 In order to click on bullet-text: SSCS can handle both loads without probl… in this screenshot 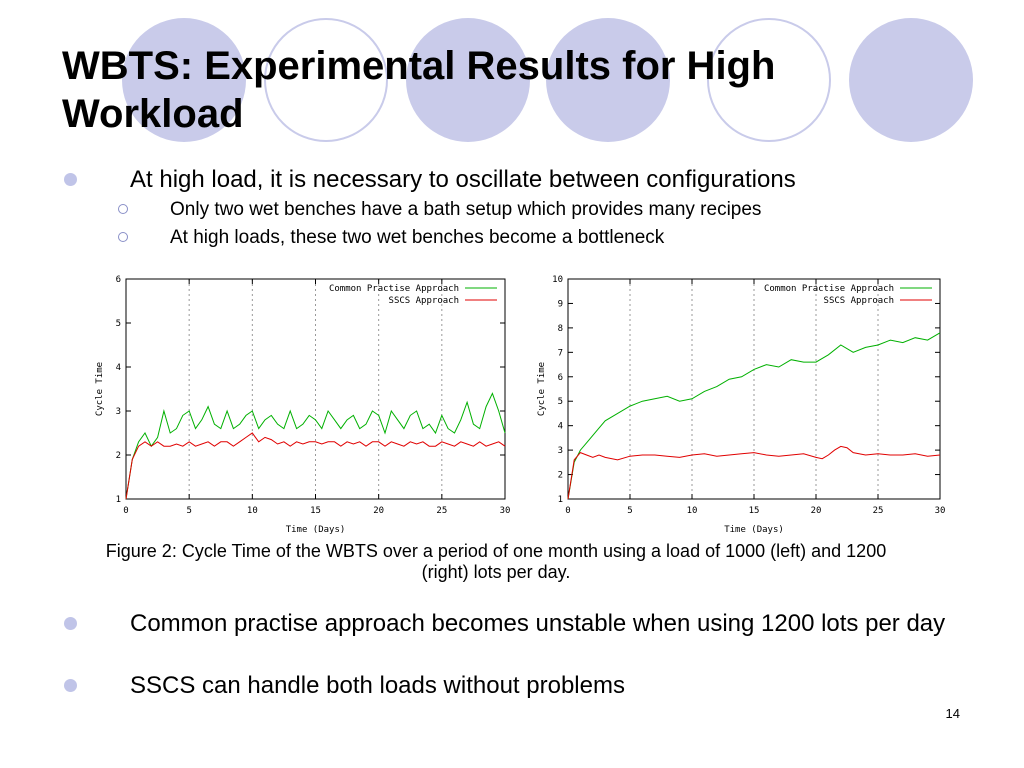, I will do `click(377, 685)`.